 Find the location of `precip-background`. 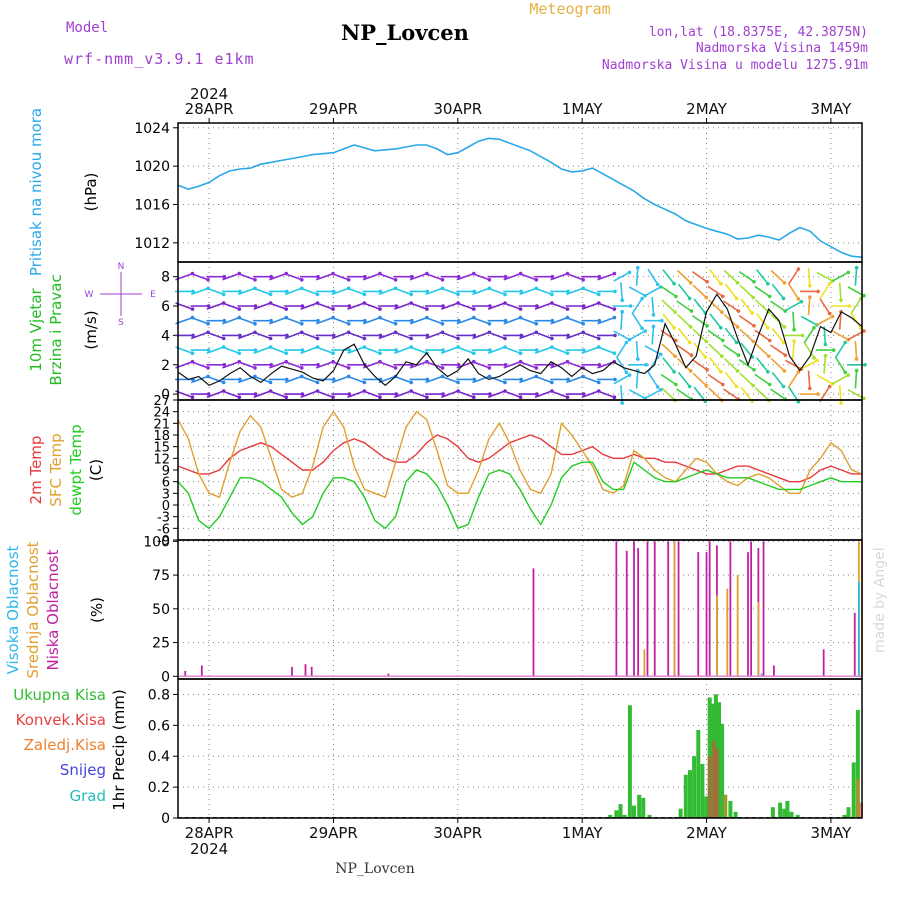

precip-background is located at coordinates (520, 748).